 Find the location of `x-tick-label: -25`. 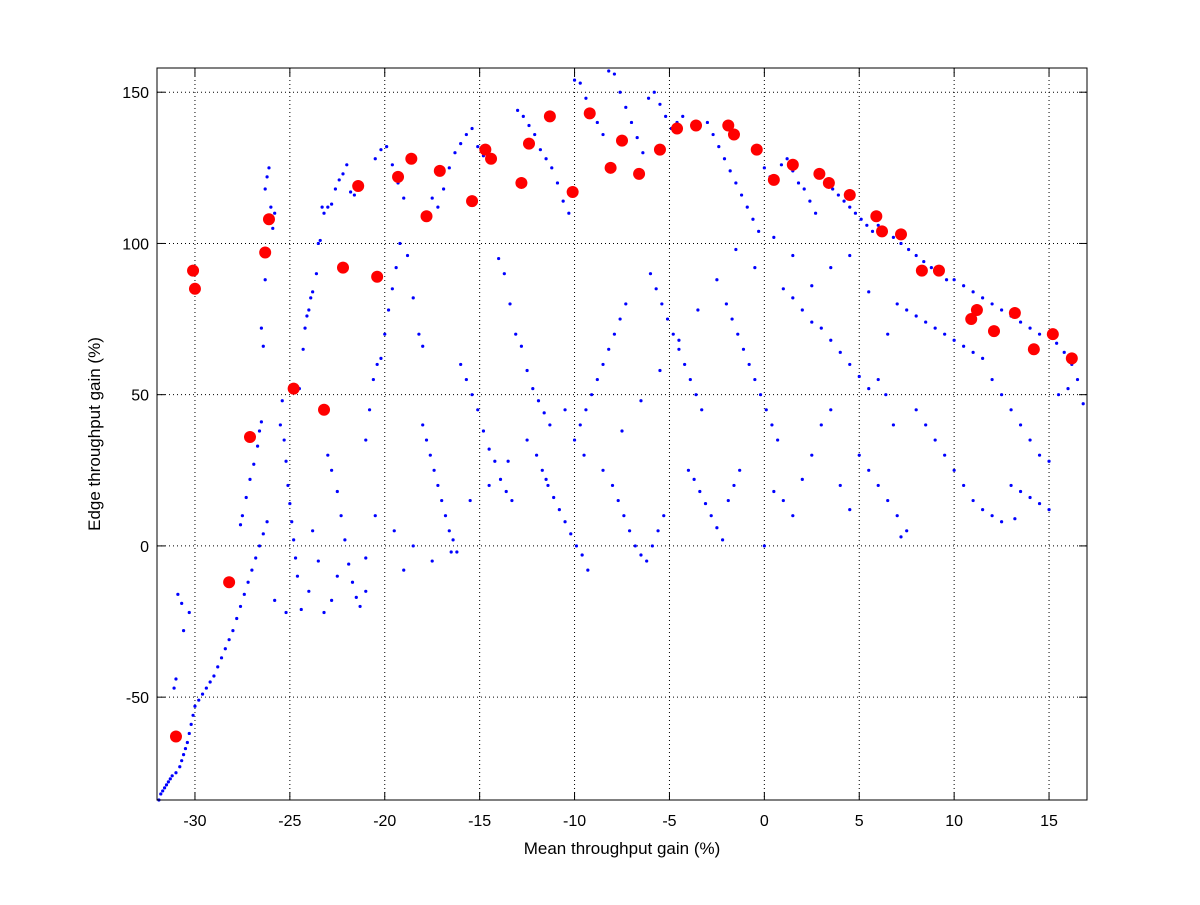

x-tick-label: -25 is located at coordinates (289, 821).